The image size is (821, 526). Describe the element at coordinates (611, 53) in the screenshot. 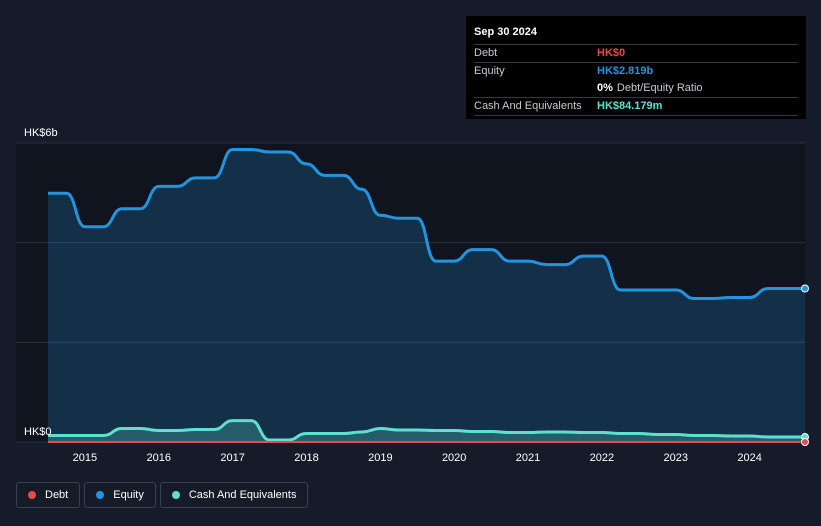

I see `tooltip-debt-value: HK$0` at that location.